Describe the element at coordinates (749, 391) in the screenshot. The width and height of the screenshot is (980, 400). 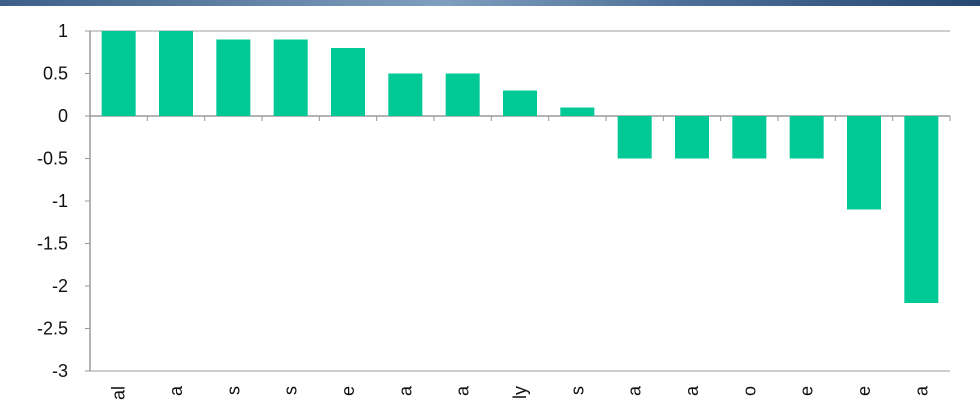
I see `x-category-label: o` at that location.